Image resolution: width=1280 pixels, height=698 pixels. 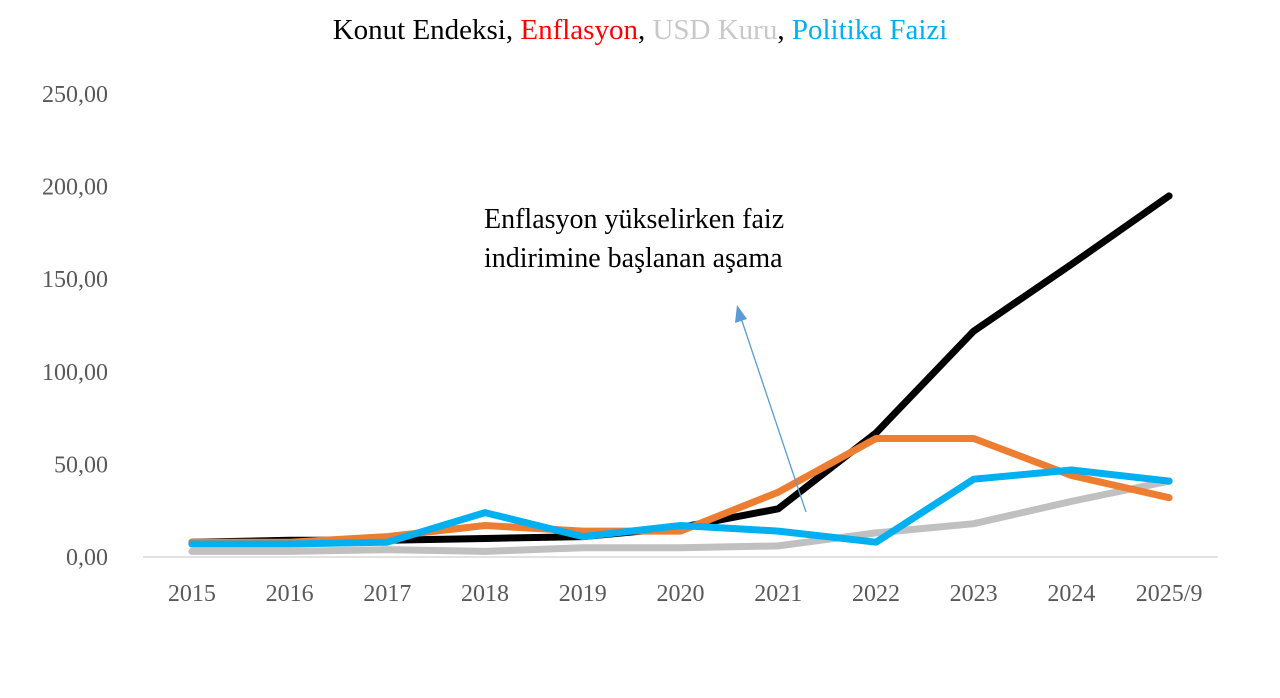 I want to click on x-tick-label: 2017, so click(x=387, y=594).